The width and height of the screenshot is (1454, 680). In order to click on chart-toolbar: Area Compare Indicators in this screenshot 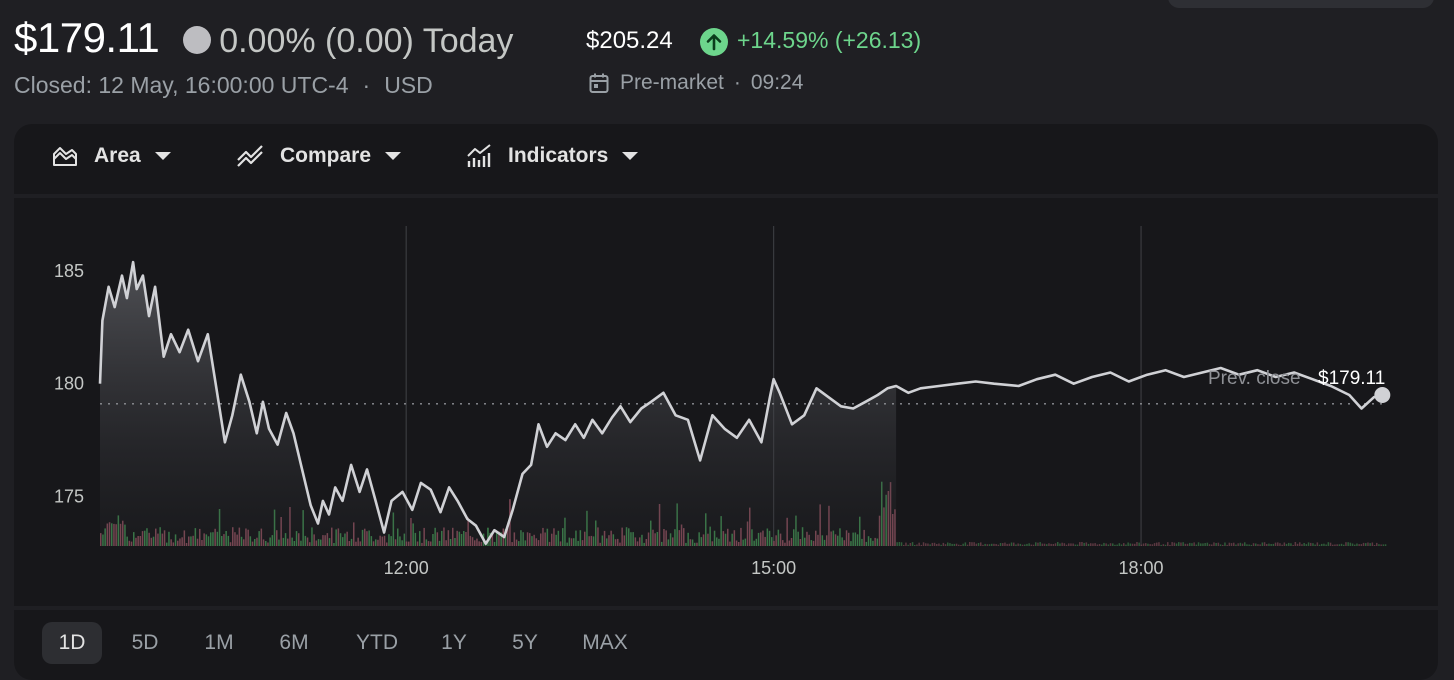, I will do `click(726, 159)`.